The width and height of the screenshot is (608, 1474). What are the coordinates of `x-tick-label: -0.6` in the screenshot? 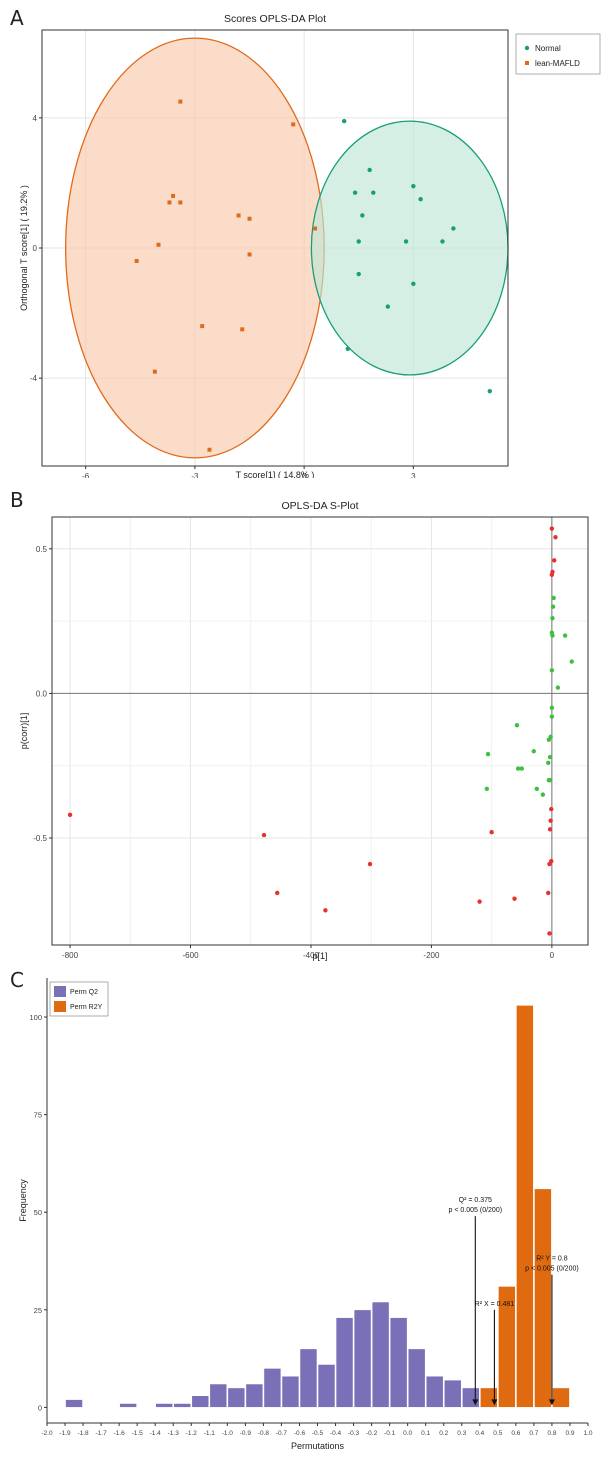 It's located at (300, 1433).